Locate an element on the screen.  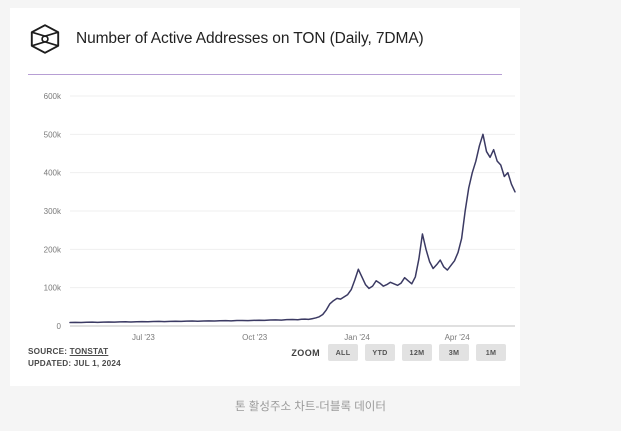
zoom-button-3m: 3M is located at coordinates (454, 352).